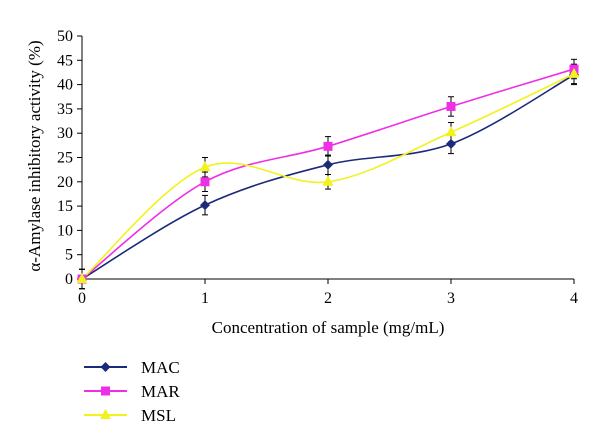 The image size is (600, 447). Describe the element at coordinates (34, 155) in the screenshot. I see `y-axis-title: α-Amylase inhibitory activity (%)` at that location.